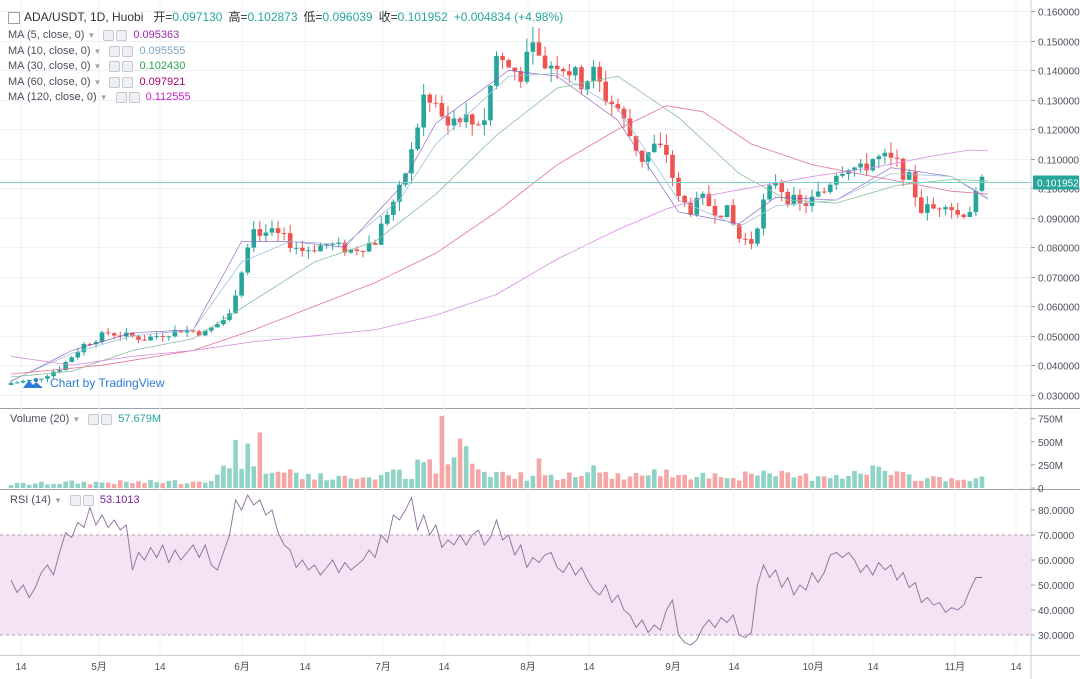  Describe the element at coordinates (1059, 190) in the screenshot. I see `price-tick-label: 0.100000` at that location.